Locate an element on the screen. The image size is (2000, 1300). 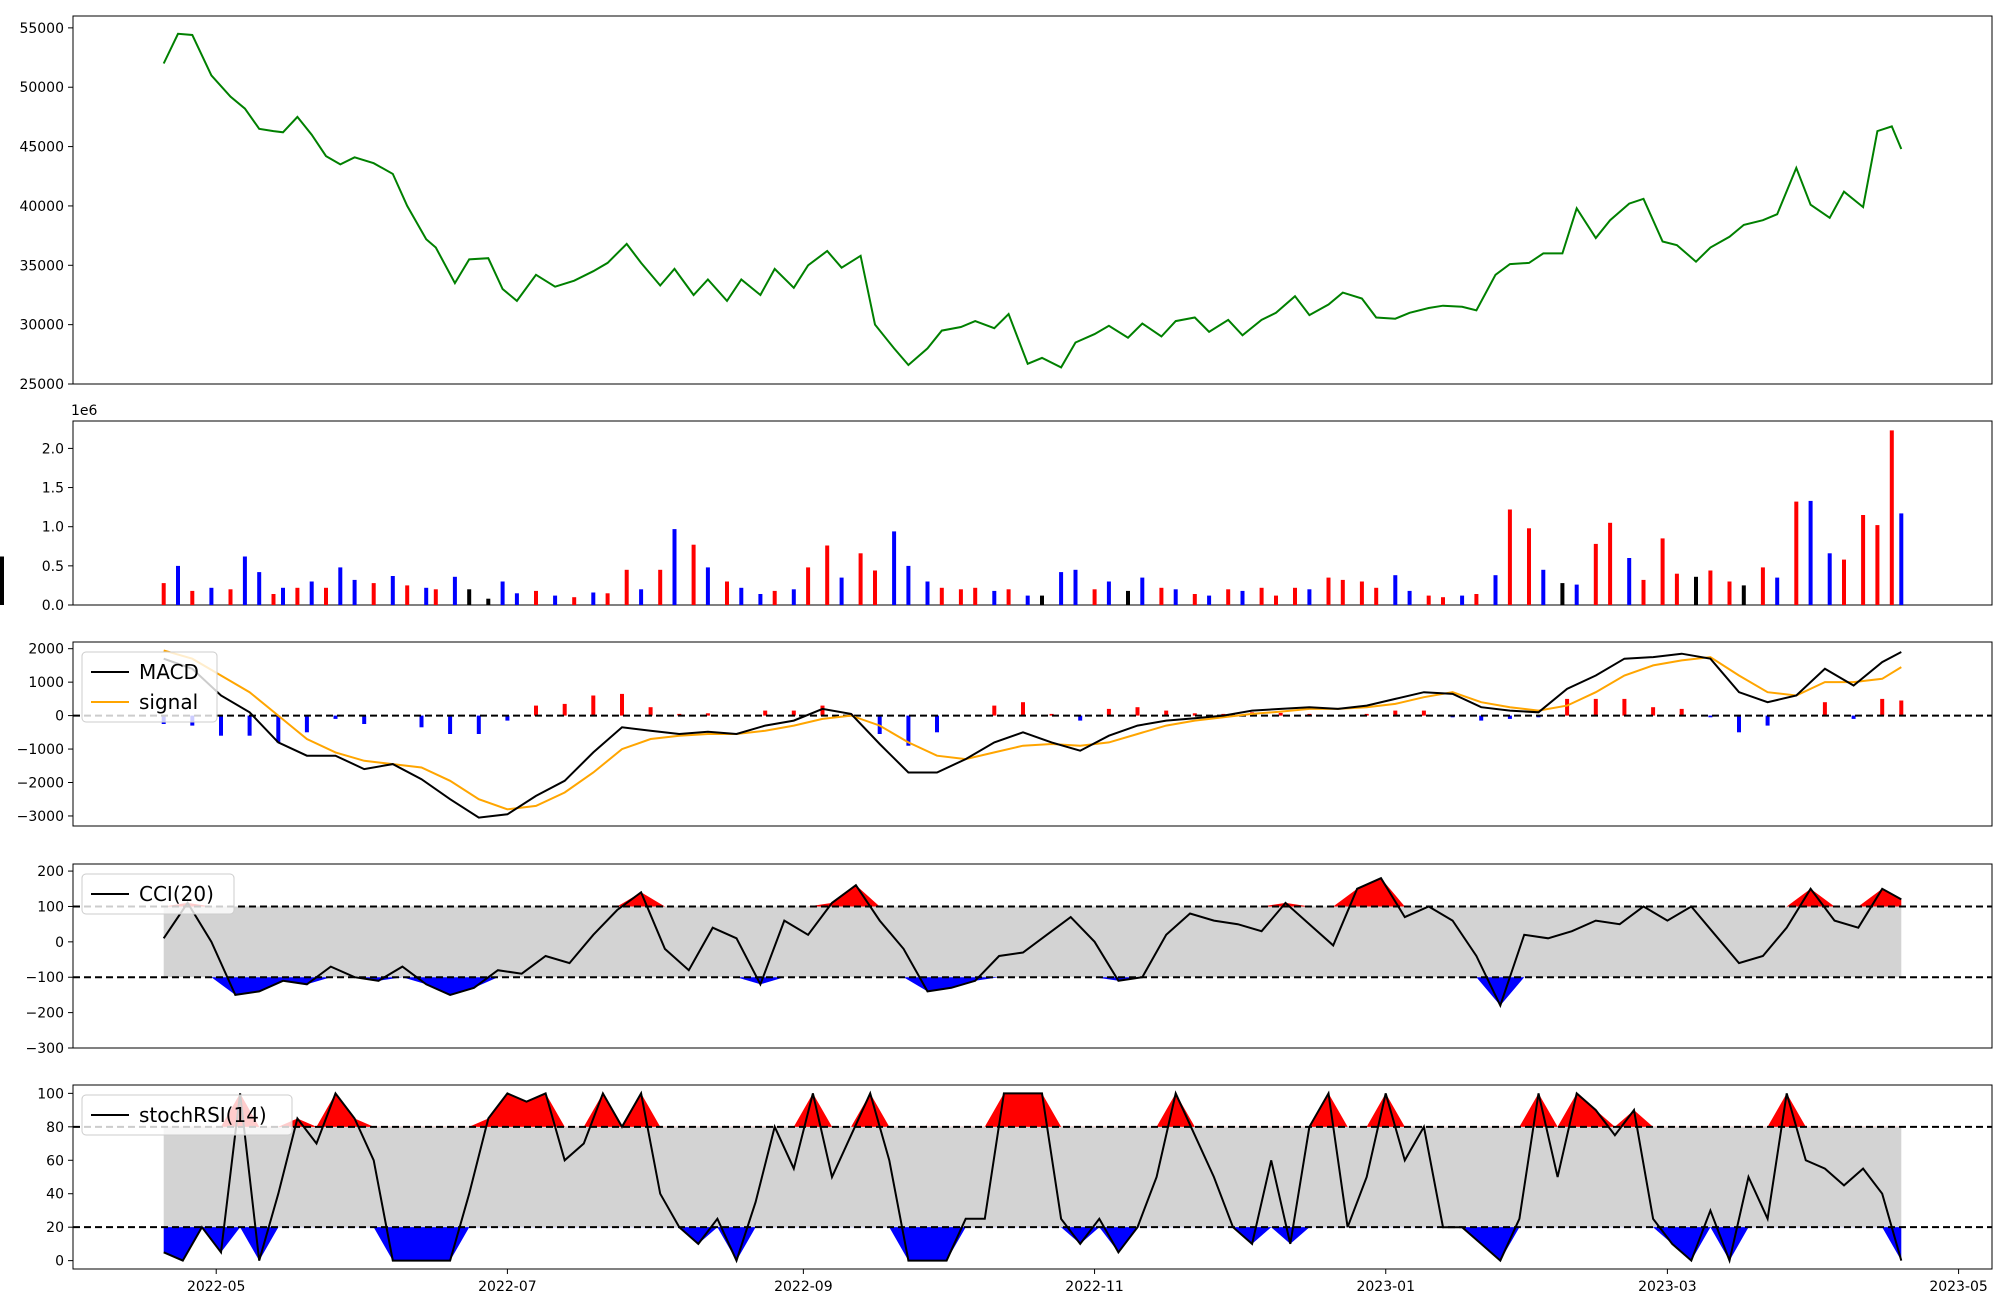
cci-legend-label: CCI(20) is located at coordinates (176, 894).